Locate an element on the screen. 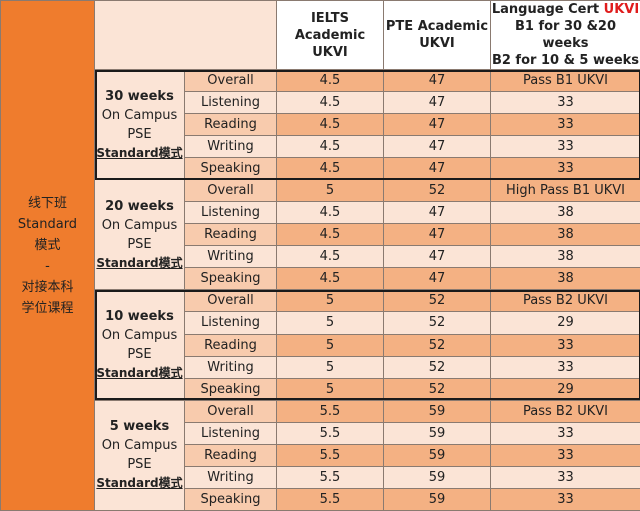 Image resolution: width=640 pixels, height=511 pixels. sidebar-line-1: 线下班 is located at coordinates (47, 203).